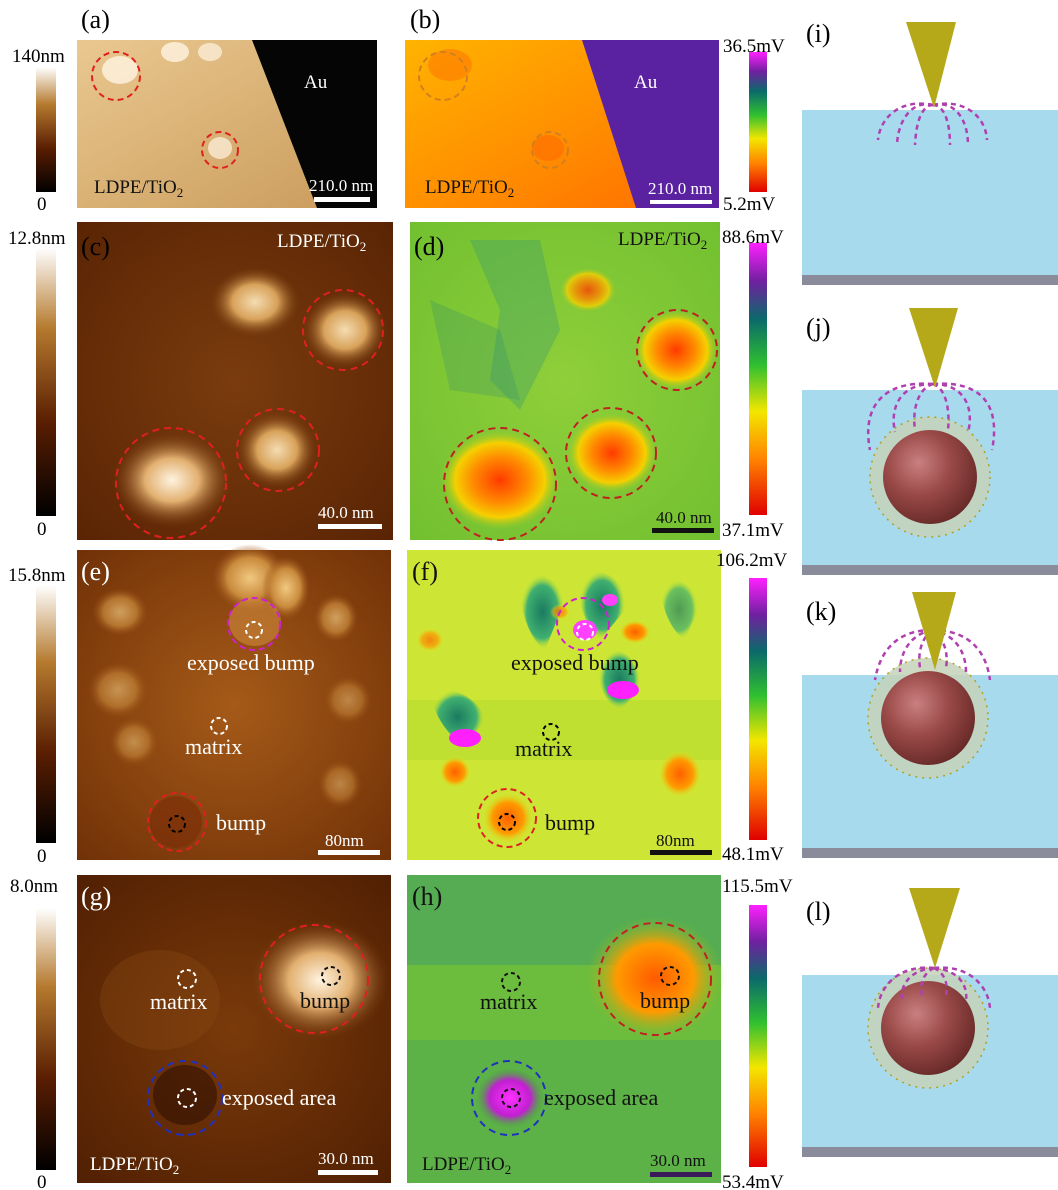 The image size is (1058, 1190). Describe the element at coordinates (425, 571) in the screenshot. I see `panel-f-label: (f)` at that location.